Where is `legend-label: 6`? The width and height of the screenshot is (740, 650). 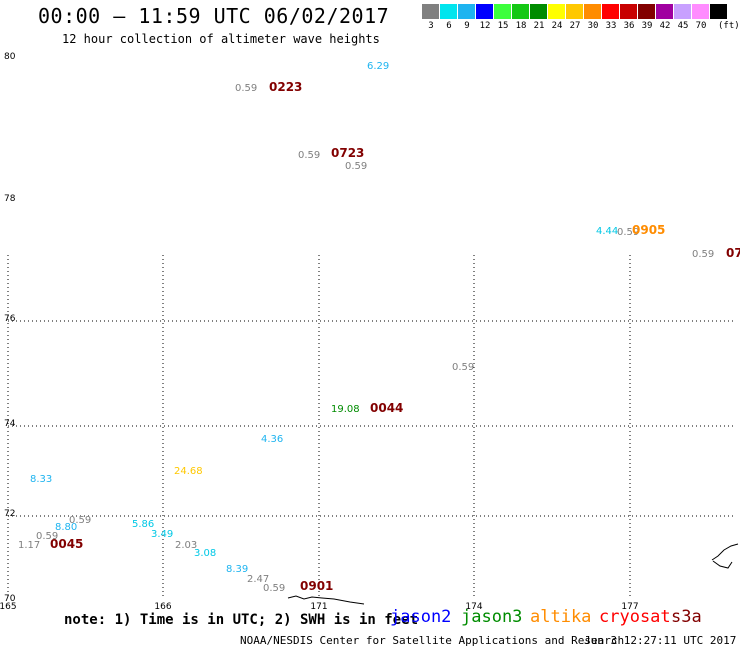 legend-label: 6 is located at coordinates (449, 26).